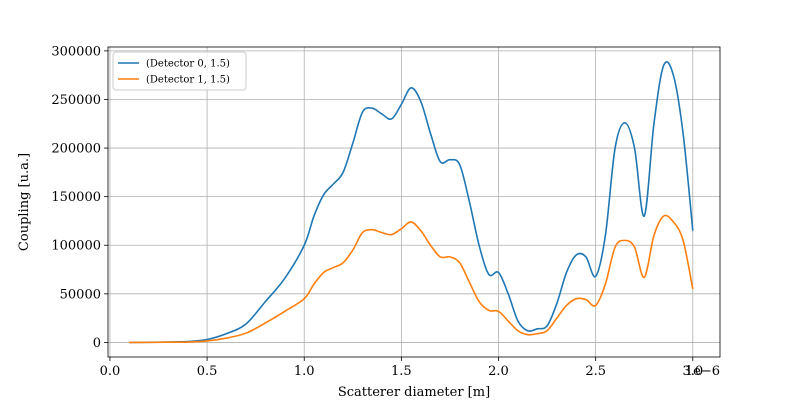 The image size is (800, 400). I want to click on legend-label: (Detector 0, 1.5), so click(188, 64).